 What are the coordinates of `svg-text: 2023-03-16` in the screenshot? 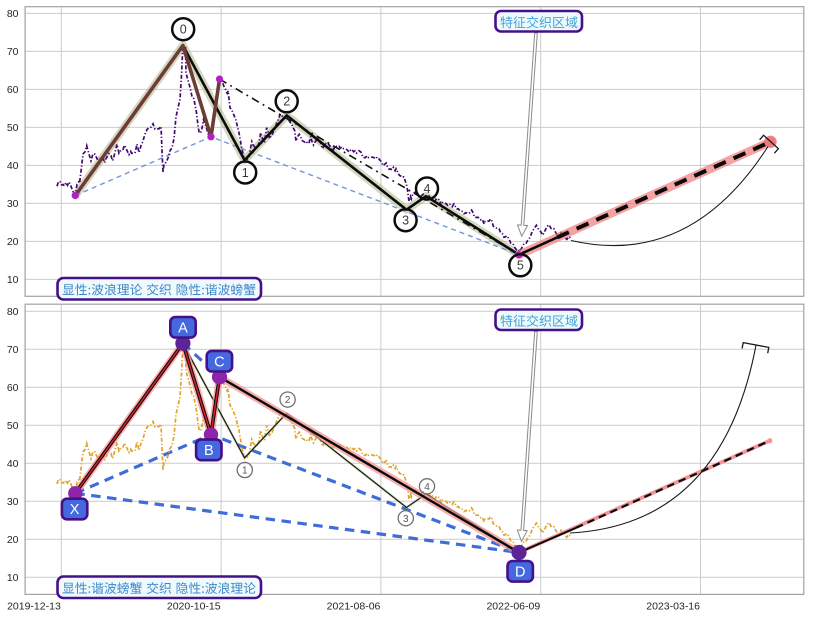 It's located at (673, 607).